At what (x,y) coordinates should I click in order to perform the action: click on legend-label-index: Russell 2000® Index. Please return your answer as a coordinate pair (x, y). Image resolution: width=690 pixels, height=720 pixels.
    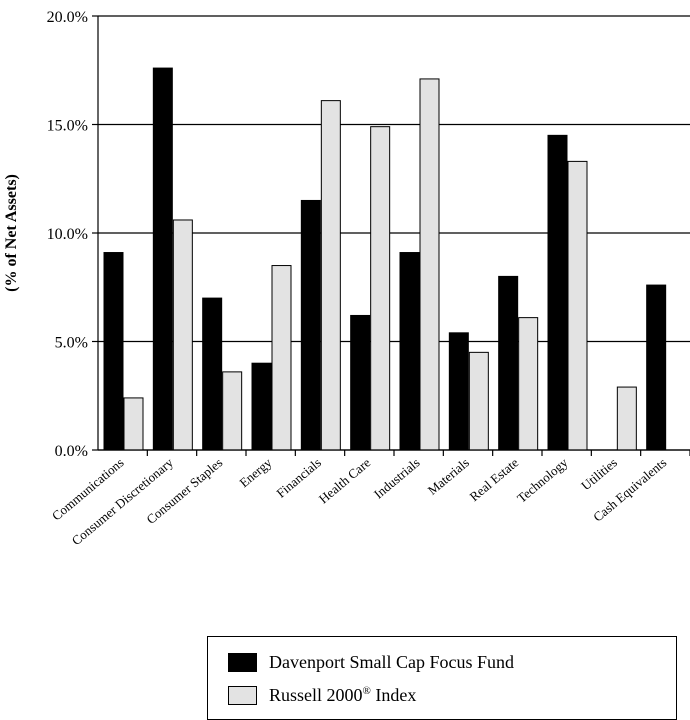
    Looking at the image, I should click on (342, 695).